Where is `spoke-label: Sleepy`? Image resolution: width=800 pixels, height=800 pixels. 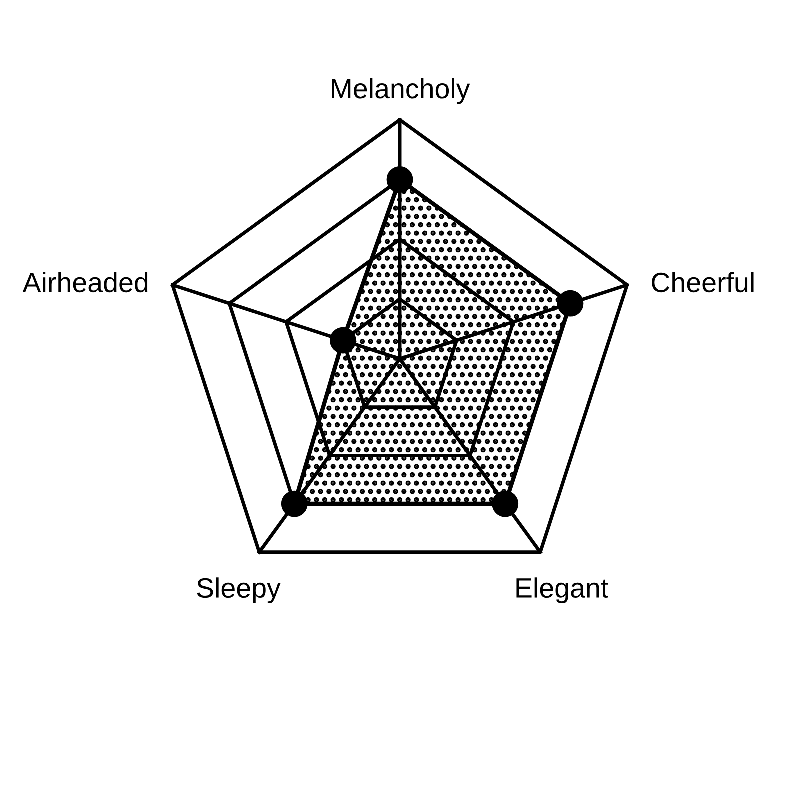 spoke-label: Sleepy is located at coordinates (239, 591).